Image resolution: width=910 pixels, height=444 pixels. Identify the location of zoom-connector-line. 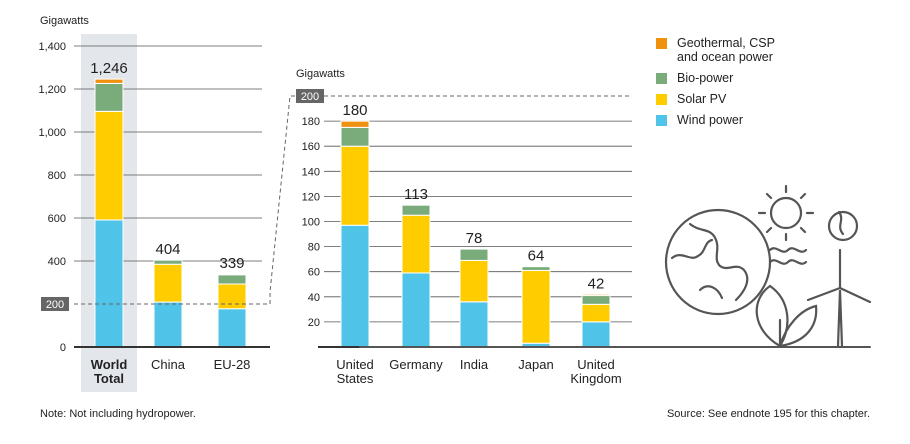
(282, 199).